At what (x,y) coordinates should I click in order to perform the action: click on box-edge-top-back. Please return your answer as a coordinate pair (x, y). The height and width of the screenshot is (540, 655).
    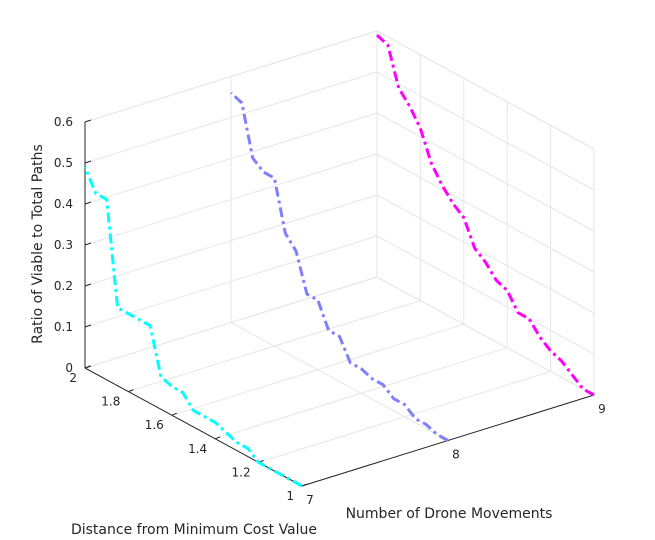
    Looking at the image, I should click on (231, 76).